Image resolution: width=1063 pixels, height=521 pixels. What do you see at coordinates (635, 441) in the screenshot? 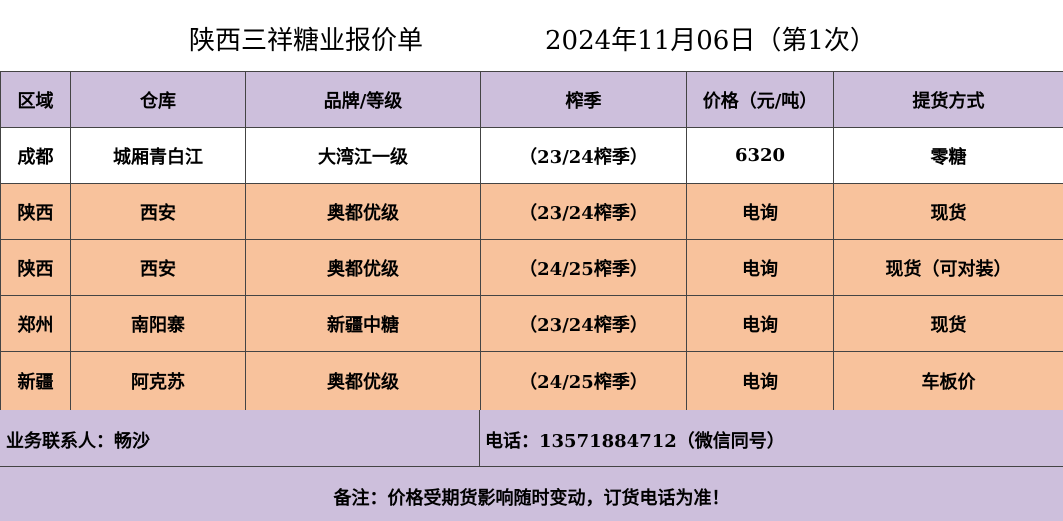
I see `contact-phone: 电话：13571884712（微信同号）` at bounding box center [635, 441].